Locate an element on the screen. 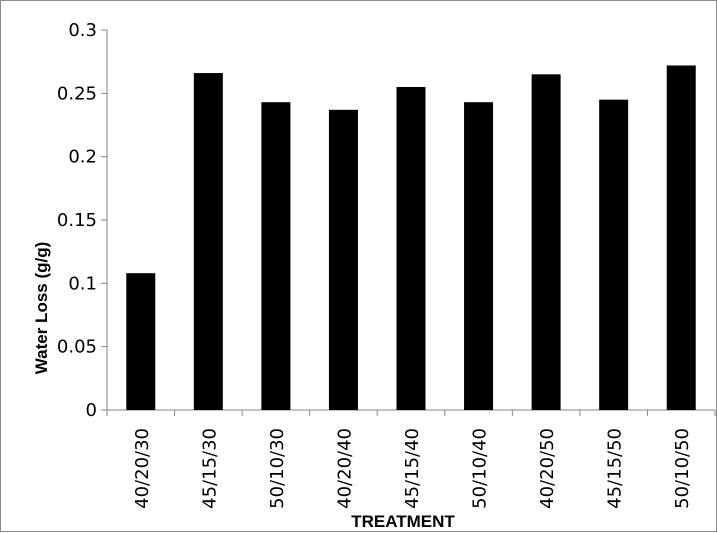  x-tick-label: 45/15/50 is located at coordinates (615, 468).